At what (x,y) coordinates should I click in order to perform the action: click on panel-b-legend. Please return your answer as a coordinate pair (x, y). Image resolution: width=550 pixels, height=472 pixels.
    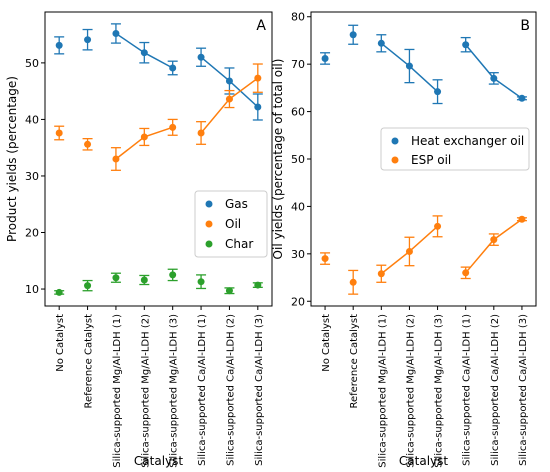
    Looking at the image, I should click on (455, 149).